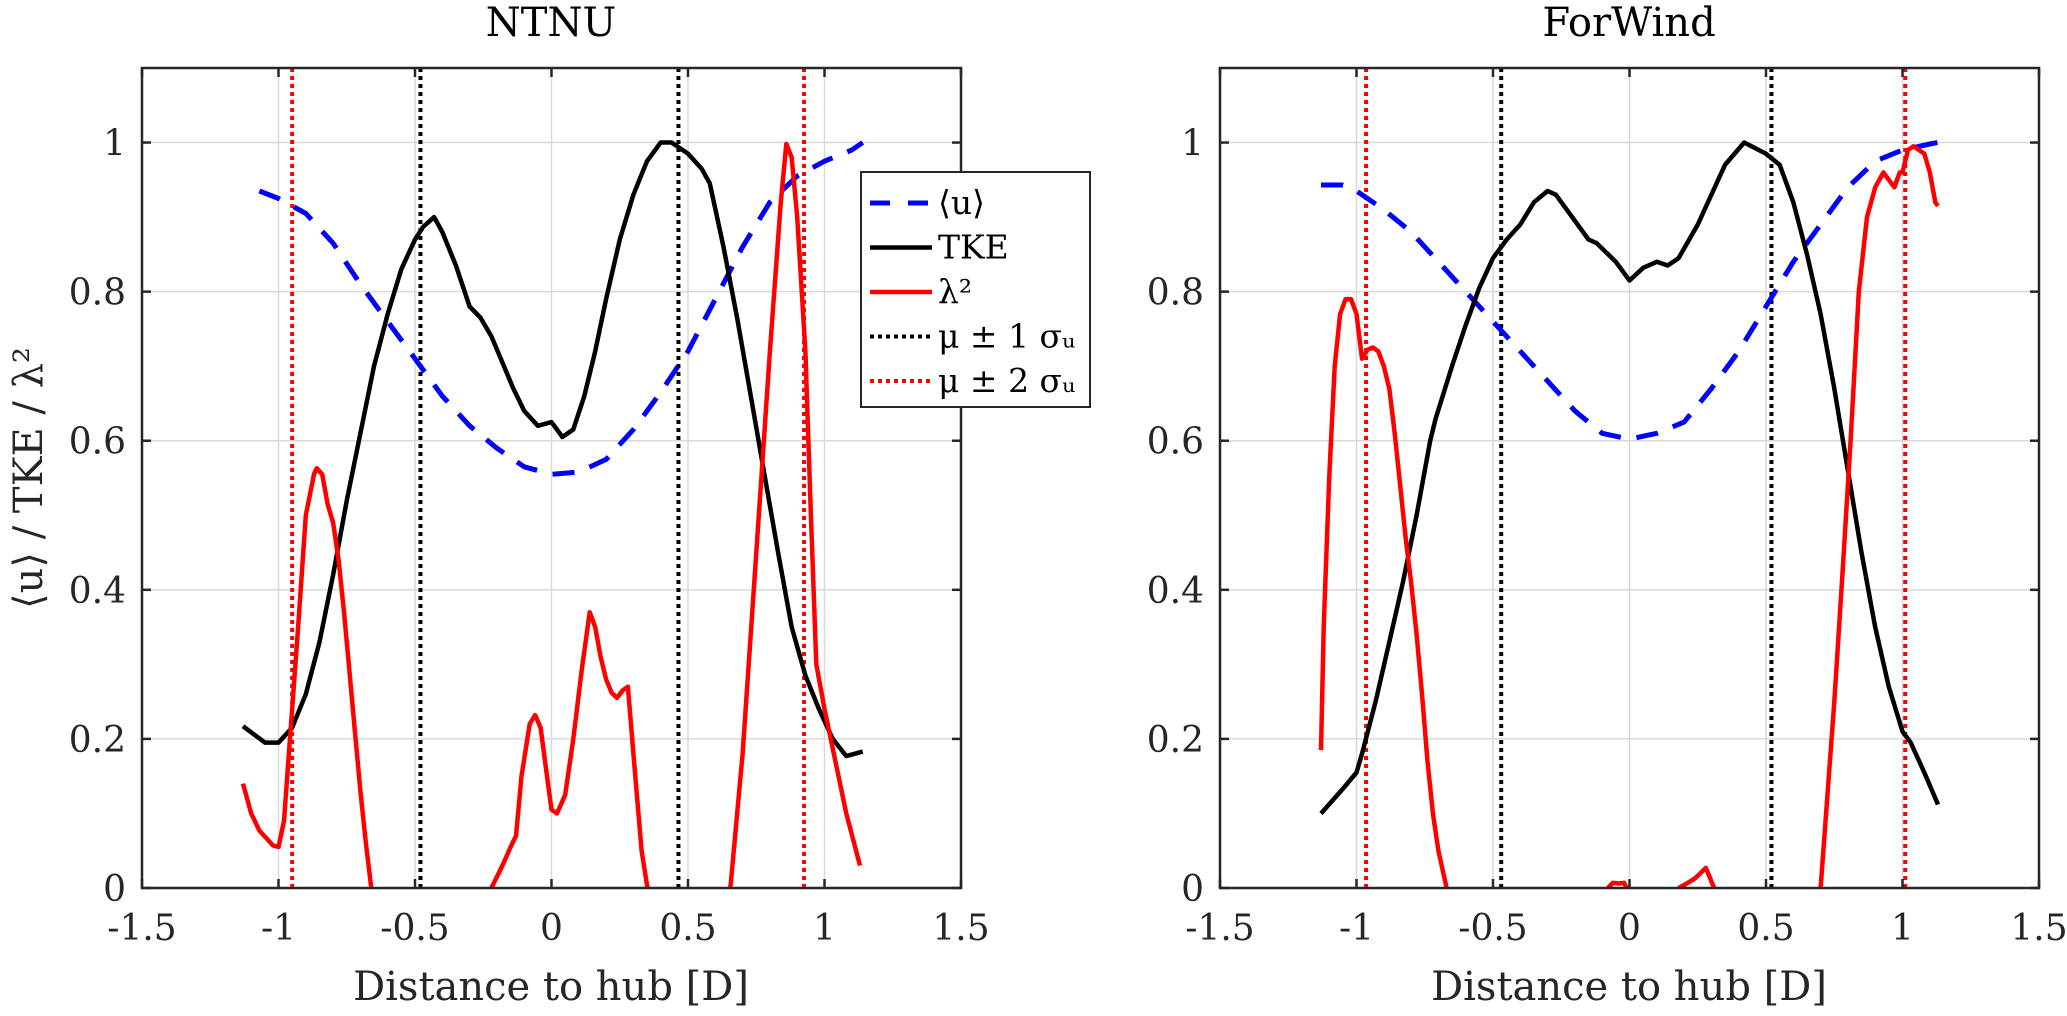 This screenshot has height=1016, width=2067. Describe the element at coordinates (1006, 336) in the screenshot. I see `legend-label-sigma1: μ ± 1 σᵤ` at that location.